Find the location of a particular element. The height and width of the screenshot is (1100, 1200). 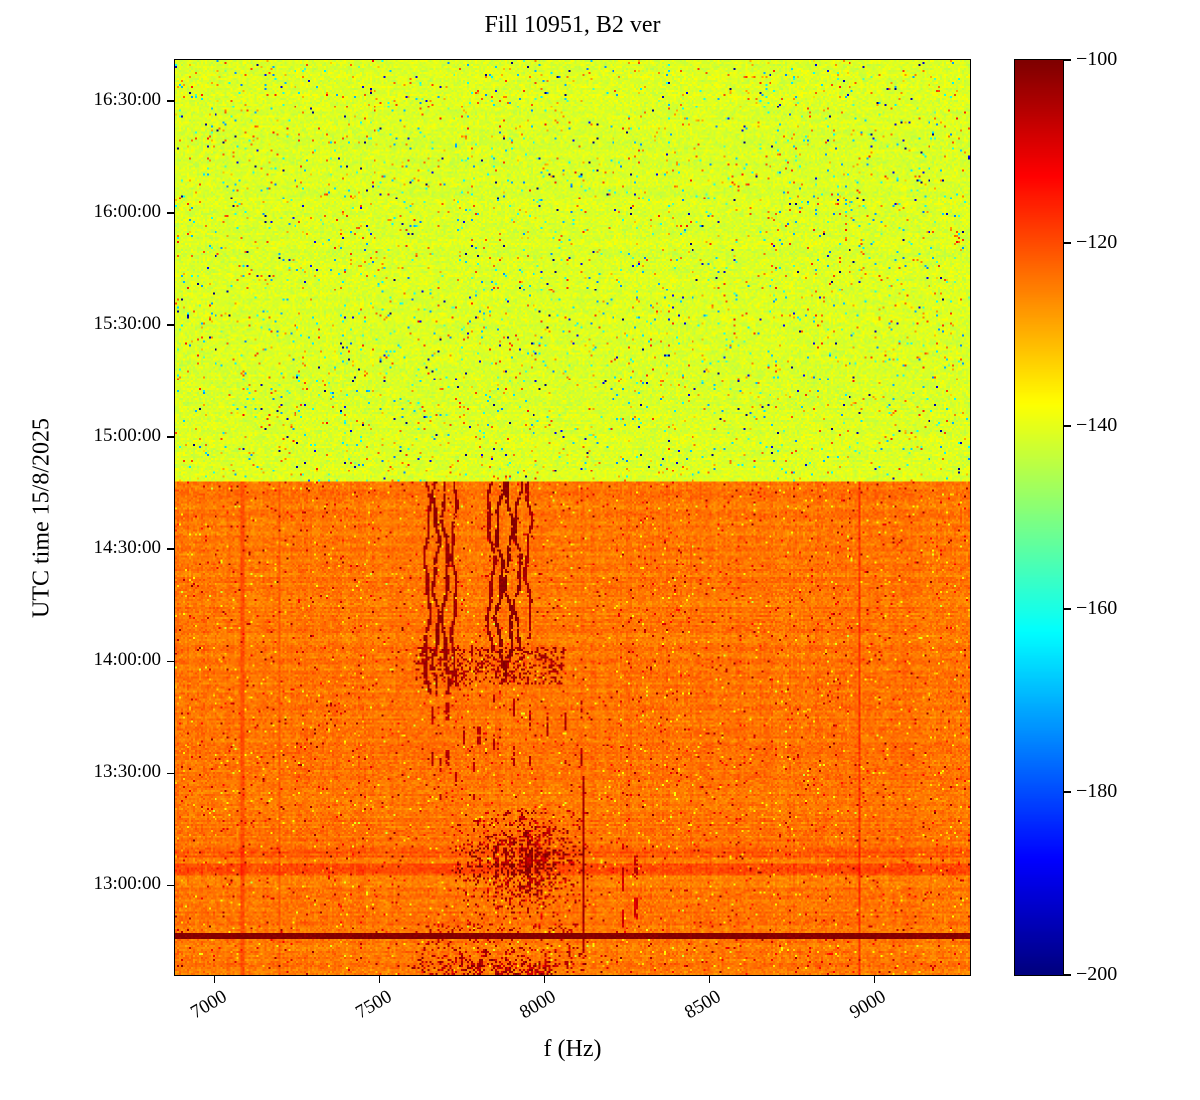

colorbar-tick-label: −200 is located at coordinates (1097, 974).